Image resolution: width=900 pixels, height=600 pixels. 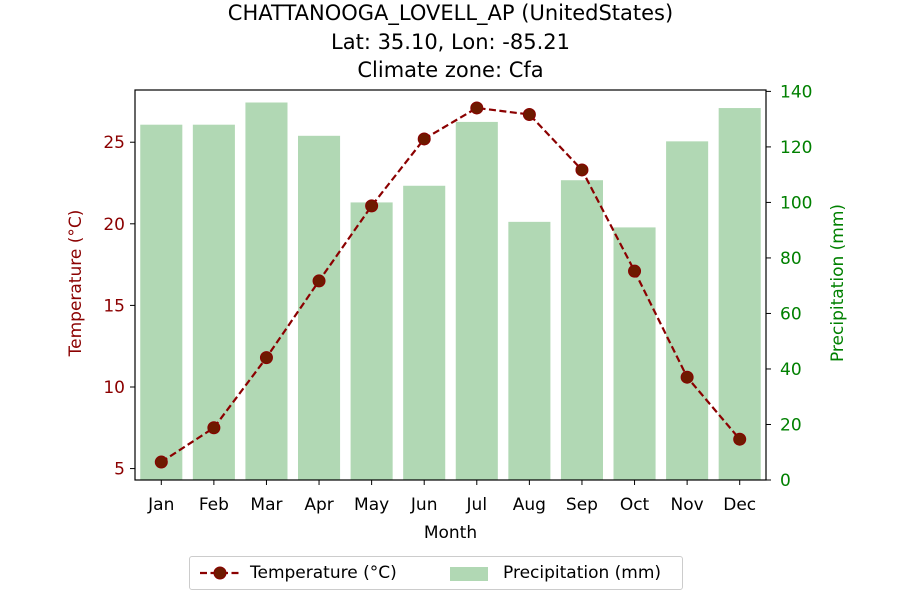 I want to click on x-axis-label: Month, so click(x=450, y=533).